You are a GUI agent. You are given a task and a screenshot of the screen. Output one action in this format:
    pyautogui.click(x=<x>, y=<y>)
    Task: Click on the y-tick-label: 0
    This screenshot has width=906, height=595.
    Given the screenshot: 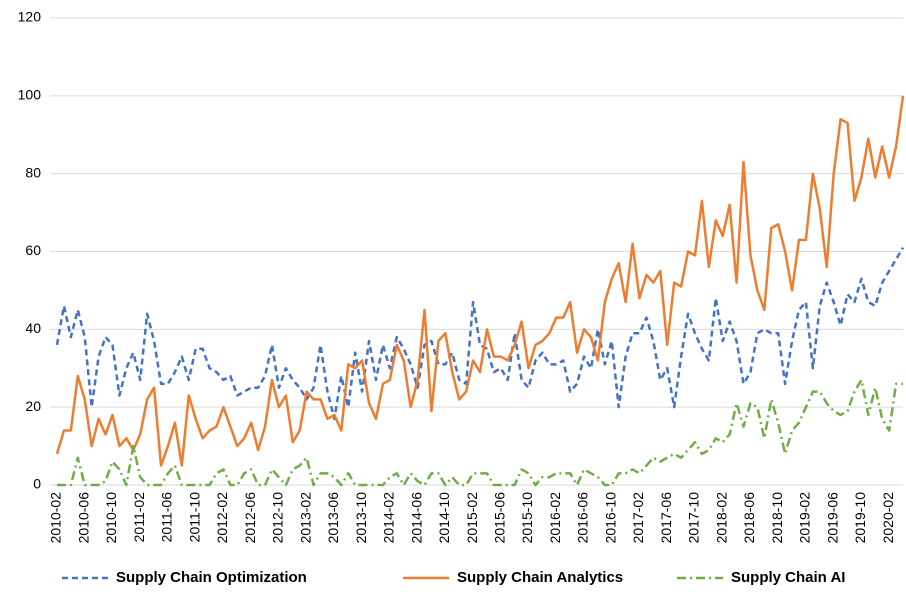 What is the action you would take?
    pyautogui.click(x=37, y=484)
    